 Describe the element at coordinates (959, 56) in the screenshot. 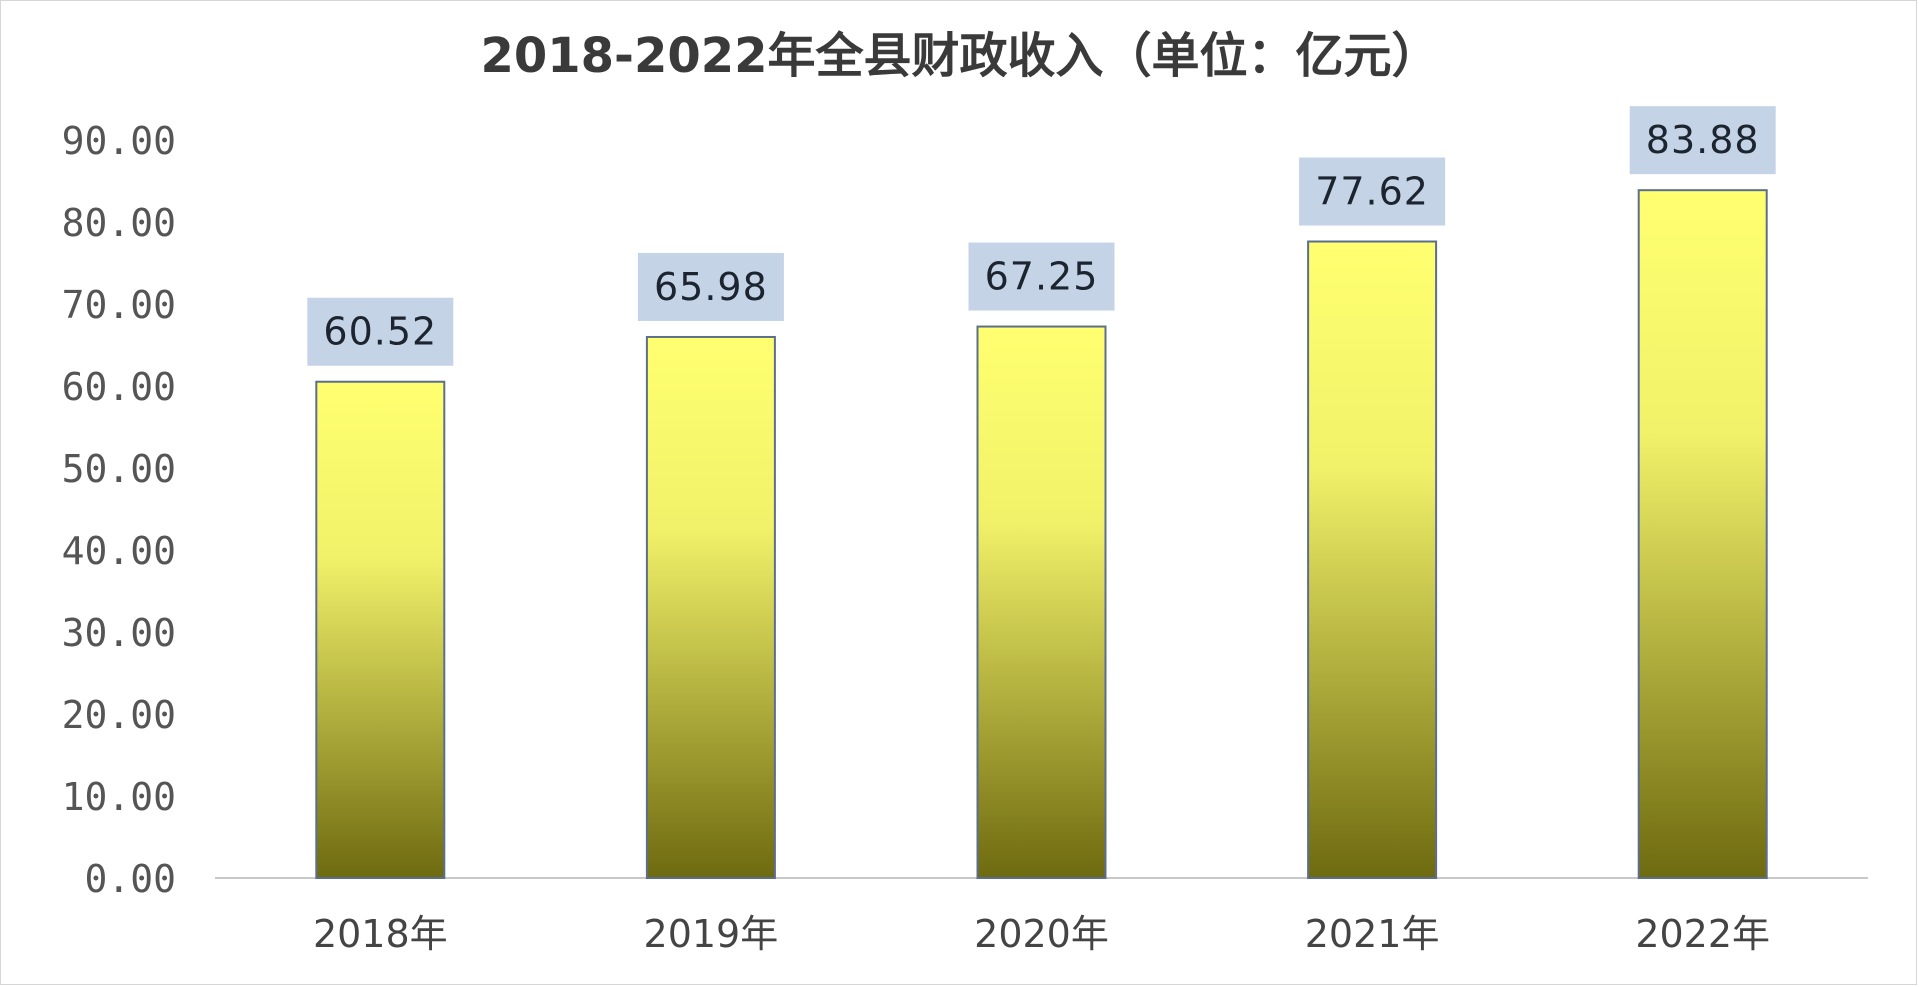

I see `chart-title: 2018-2022年全县财政收入（单位：亿元）` at that location.